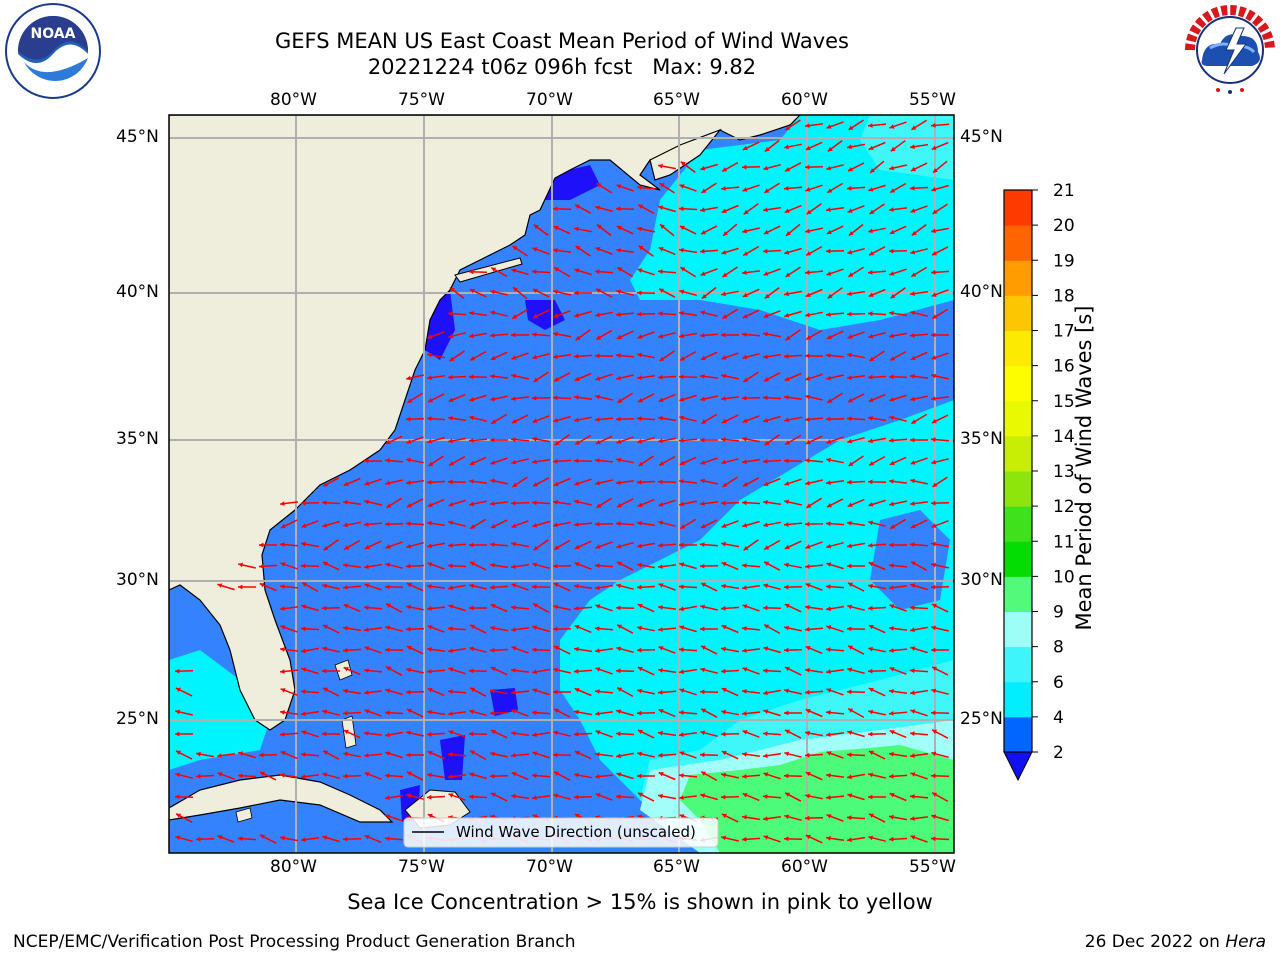 This screenshot has width=1280, height=960. I want to click on lat-label-right-45n: 45°N, so click(981, 137).